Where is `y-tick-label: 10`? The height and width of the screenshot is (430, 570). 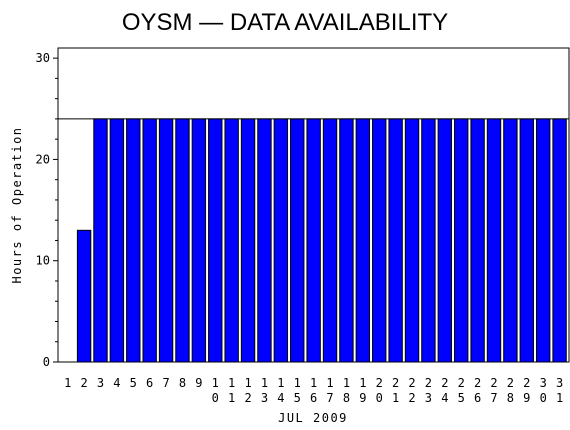
y-tick-label: 10 is located at coordinates (43, 261).